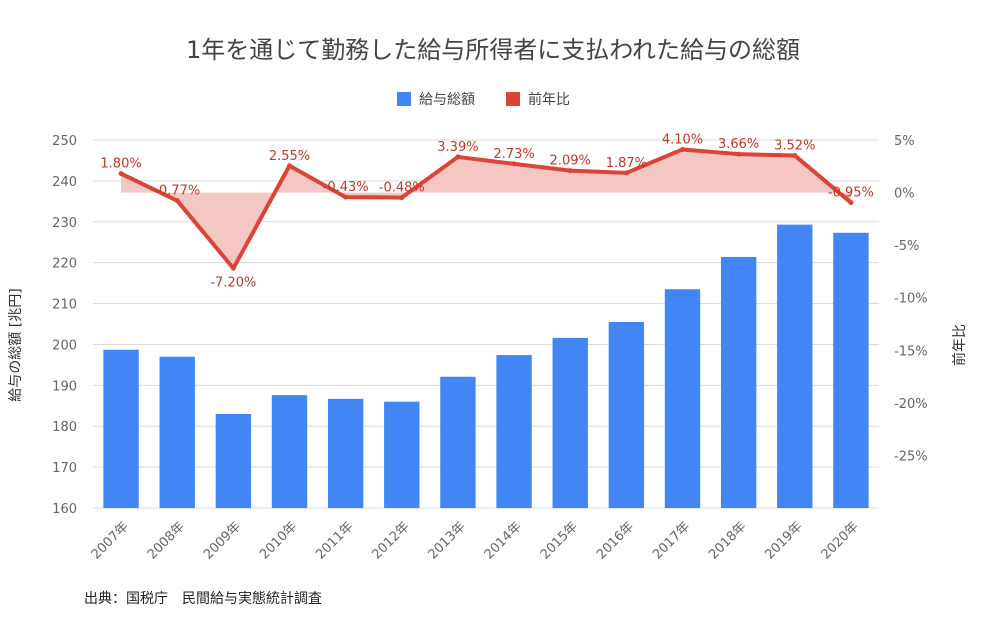  What do you see at coordinates (671, 540) in the screenshot?
I see `x-tick-label: 2017年` at bounding box center [671, 540].